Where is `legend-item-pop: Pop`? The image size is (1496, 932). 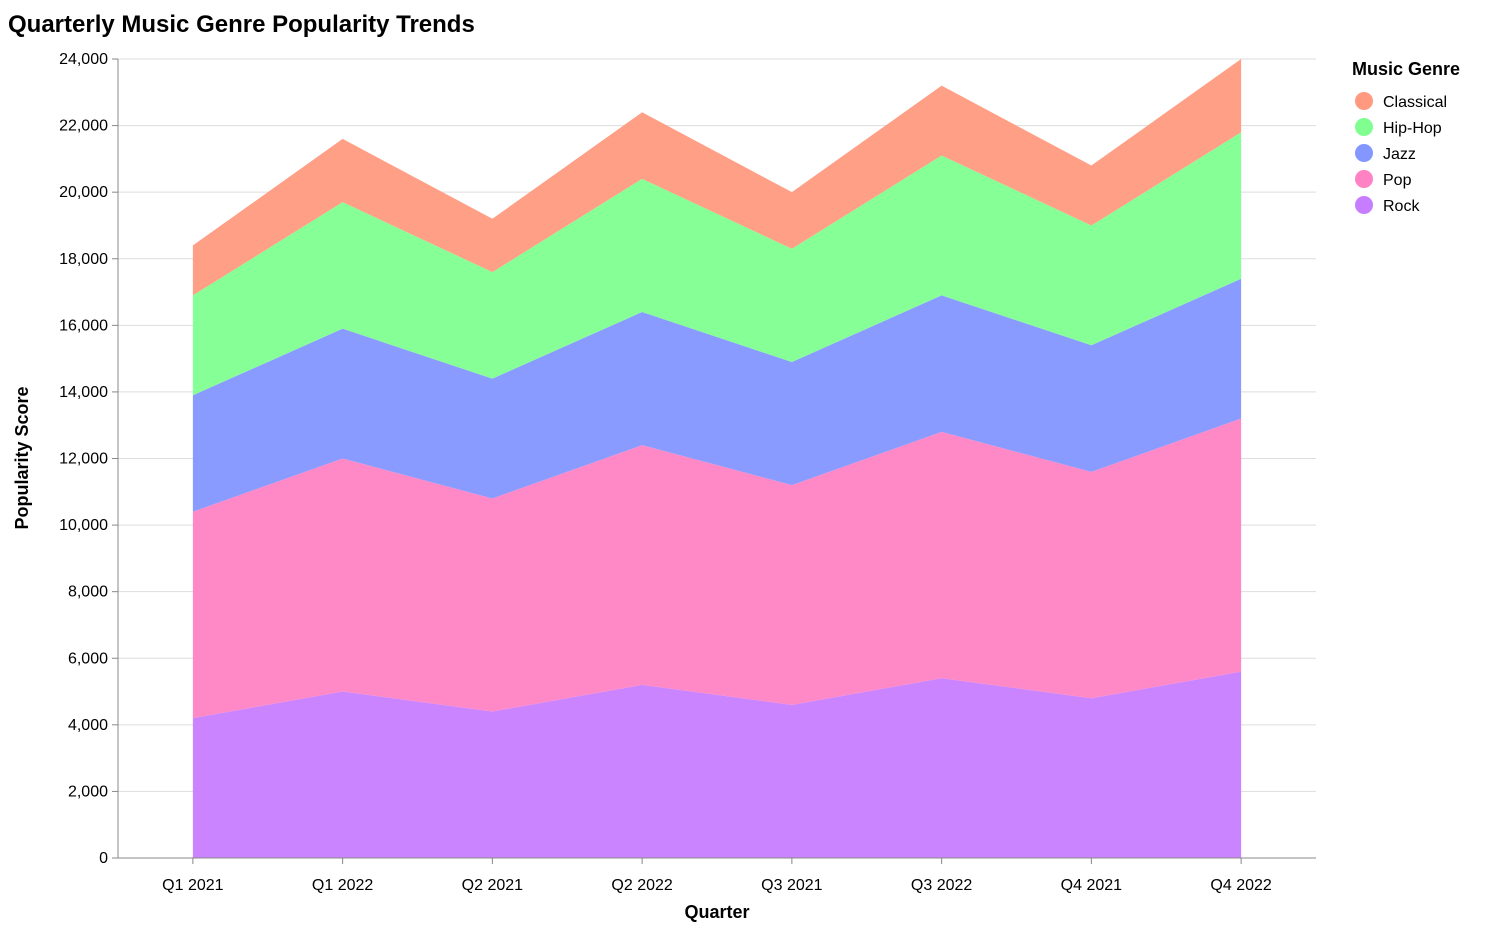
legend-item-pop: Pop is located at coordinates (1383, 179).